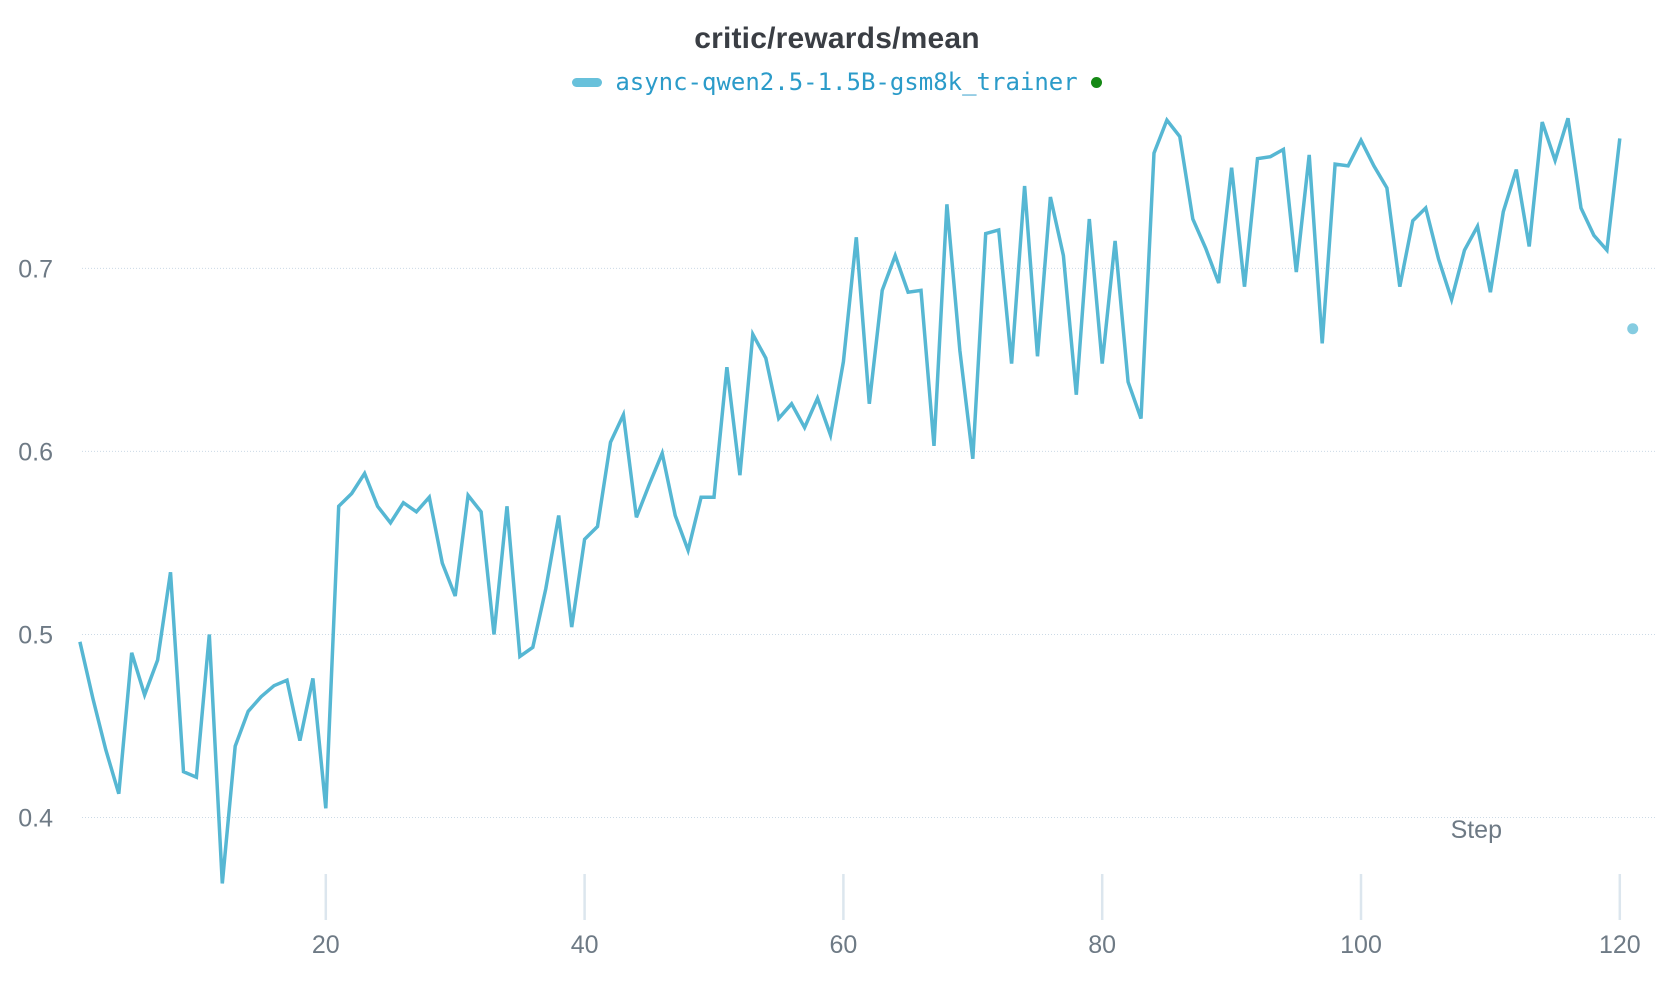  Describe the element at coordinates (1620, 945) in the screenshot. I see `x-tick-label: 120` at that location.